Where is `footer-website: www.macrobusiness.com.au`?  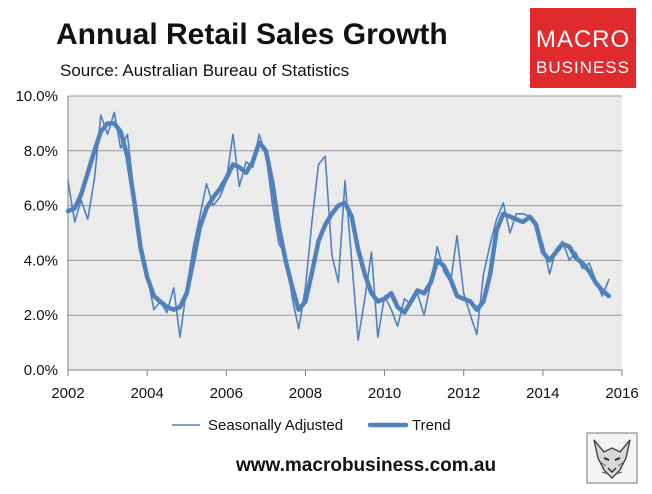
footer-website: www.macrobusiness.com.au is located at coordinates (366, 465).